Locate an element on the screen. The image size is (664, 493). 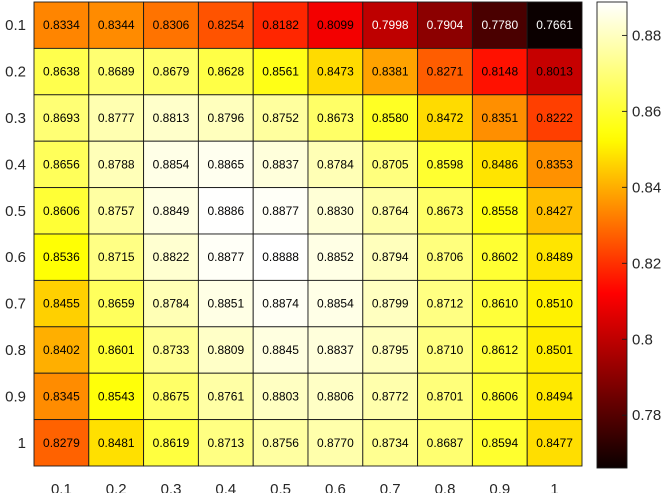
x-tick-label: 0.3 is located at coordinates (171, 487).